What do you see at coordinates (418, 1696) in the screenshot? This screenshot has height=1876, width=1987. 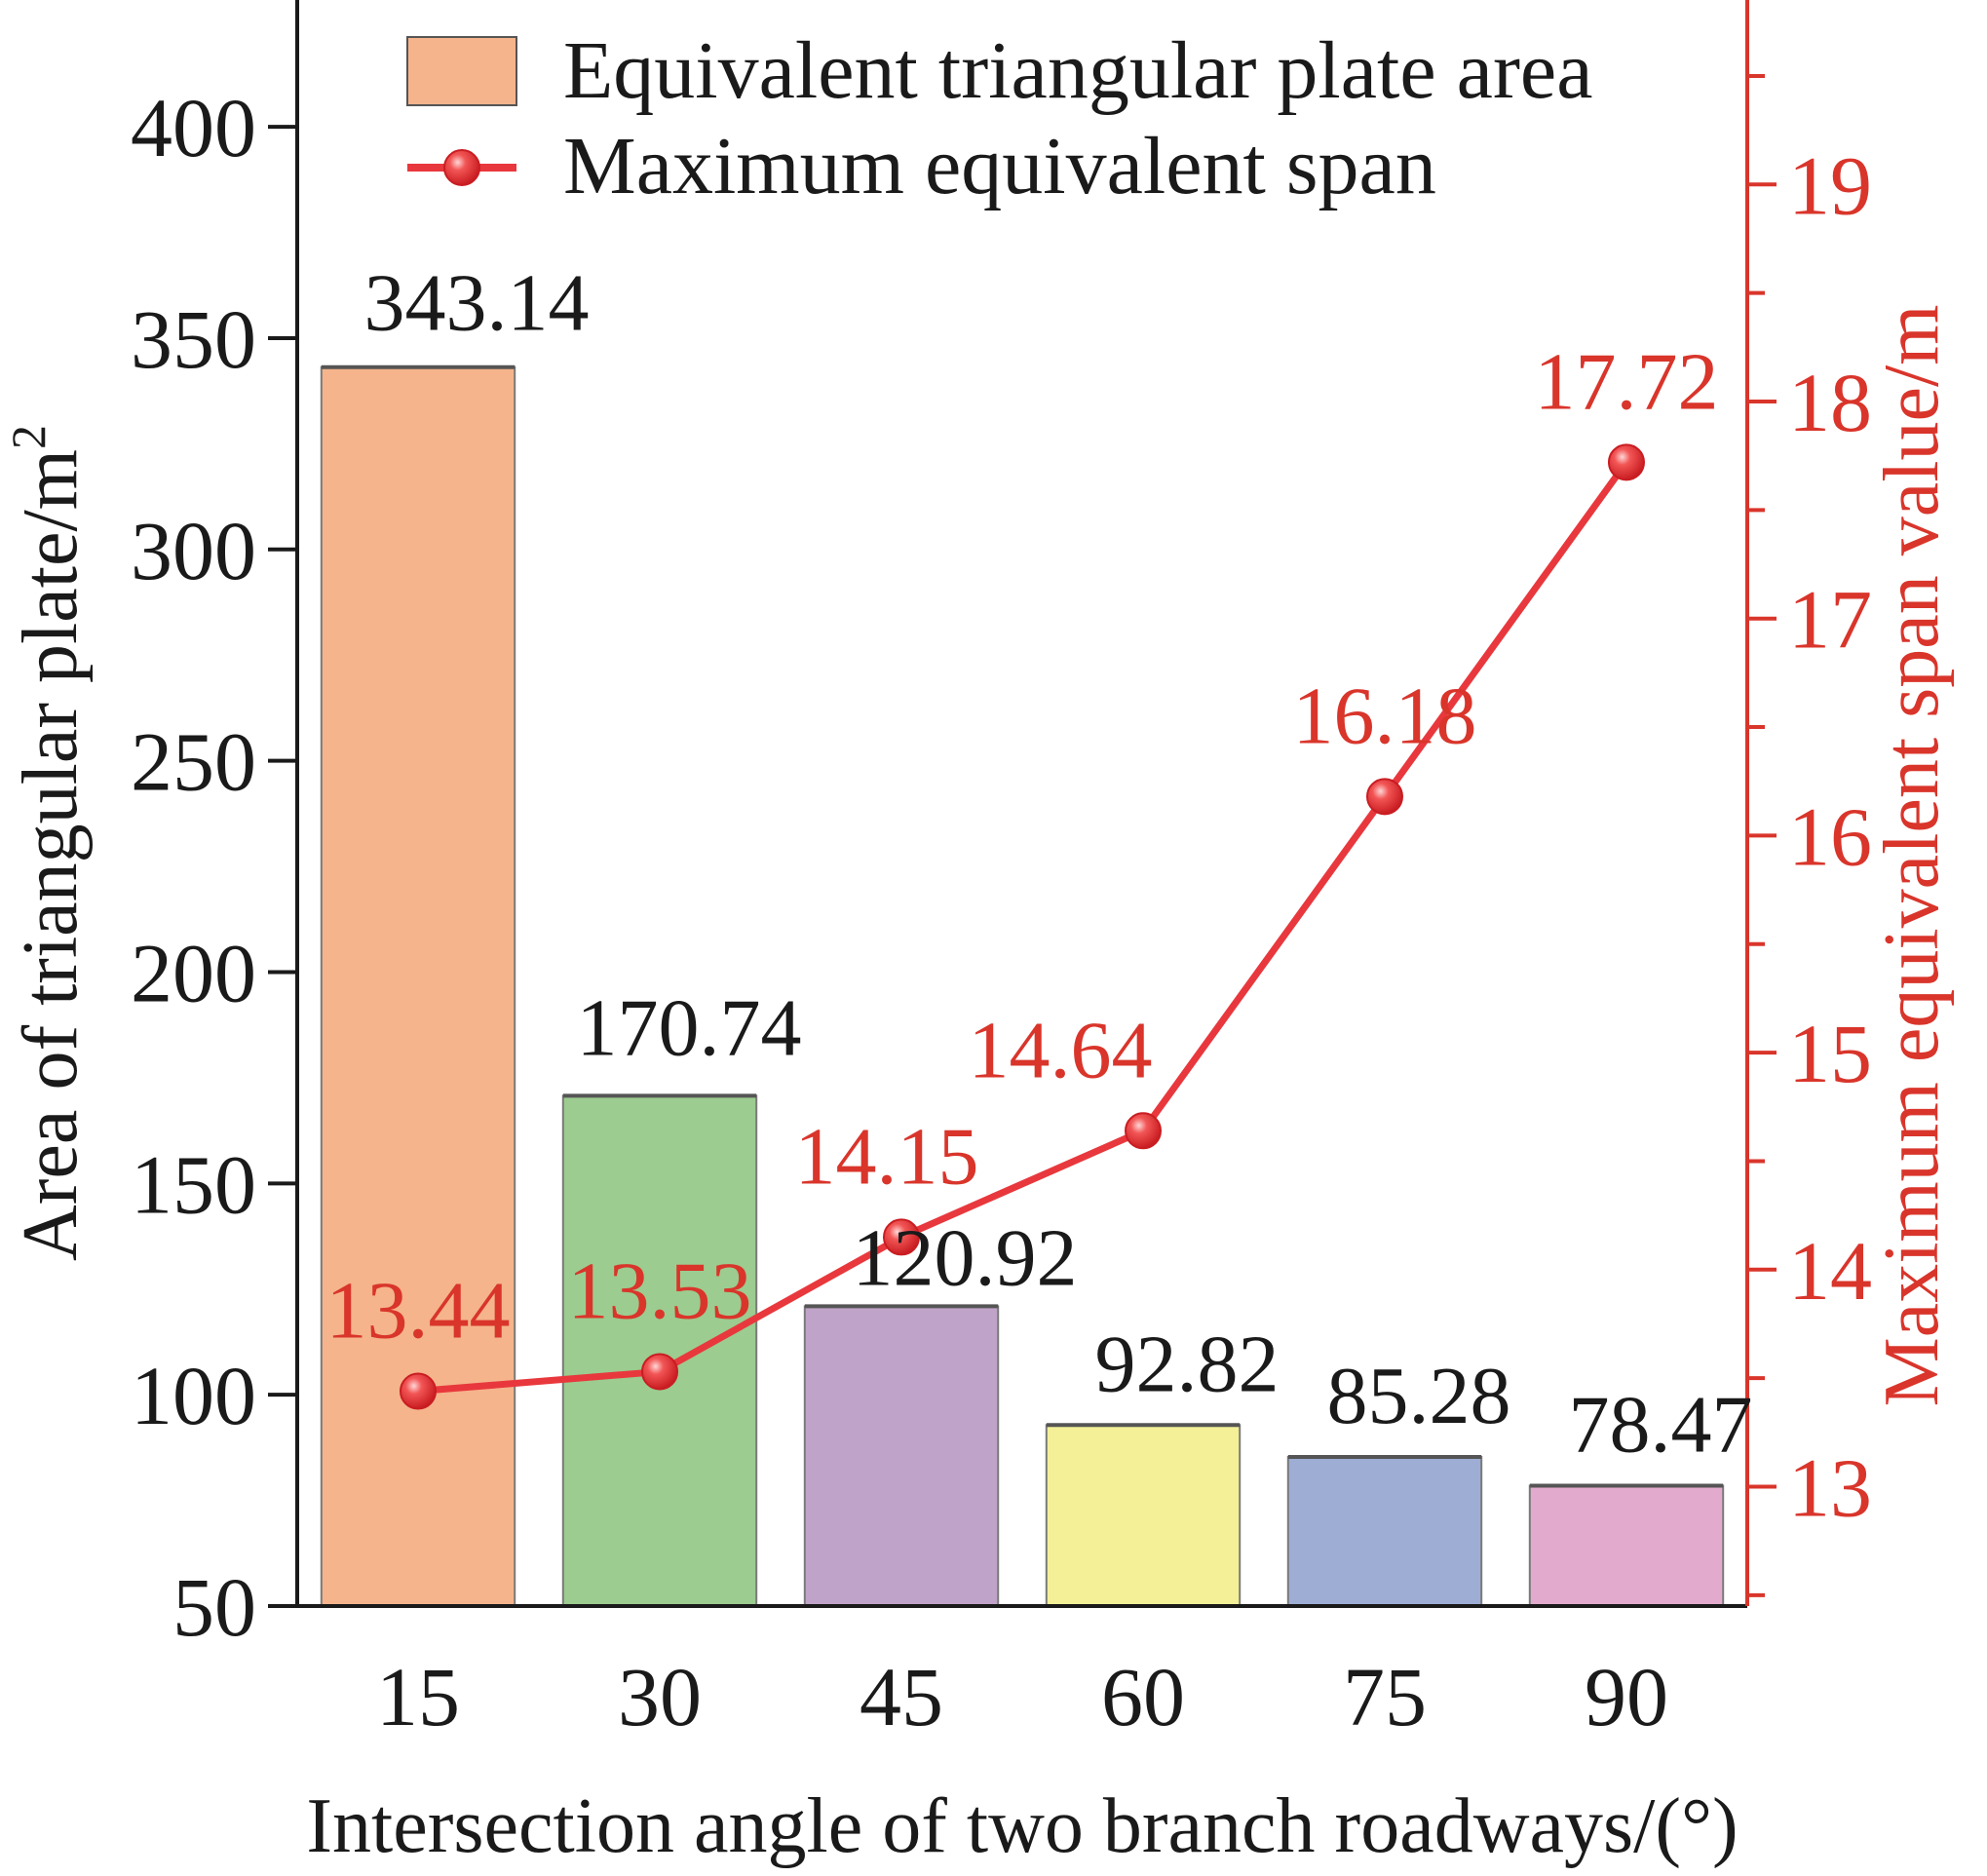 I see `x-tick-label: 15` at bounding box center [418, 1696].